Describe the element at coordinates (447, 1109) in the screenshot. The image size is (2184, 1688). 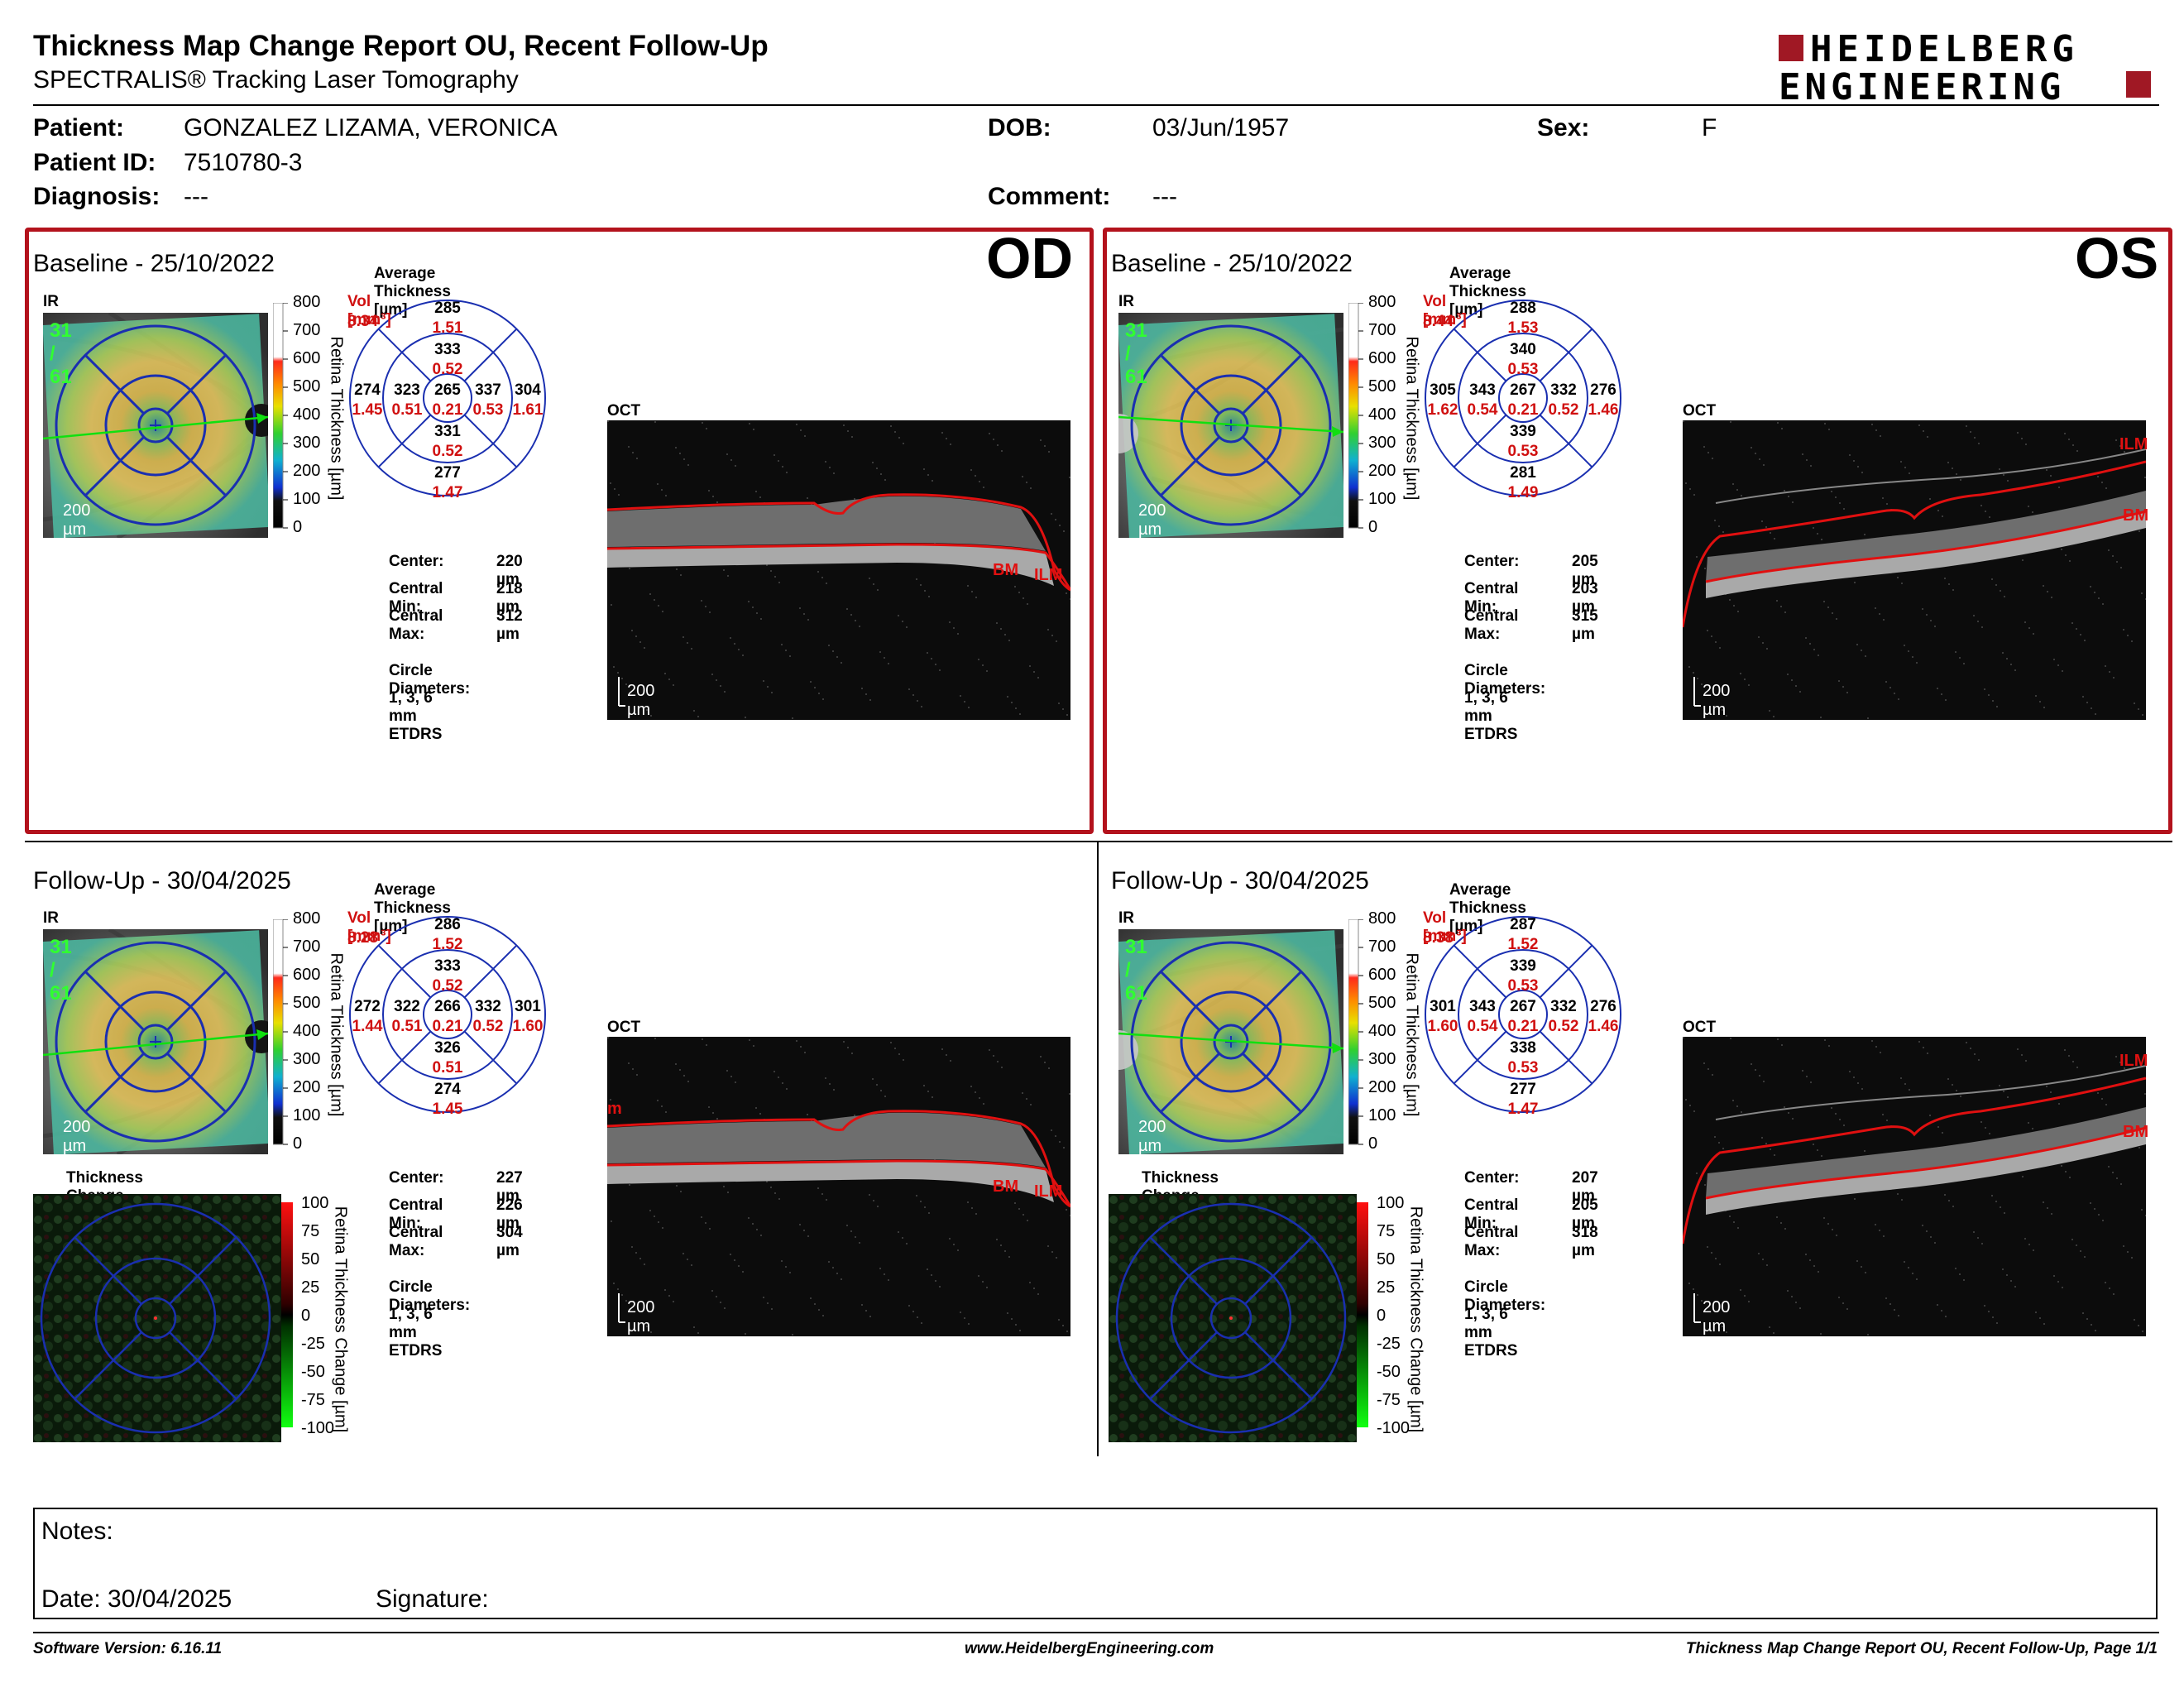
I see `etdrs-outer-bottom-volume: 1.45` at that location.